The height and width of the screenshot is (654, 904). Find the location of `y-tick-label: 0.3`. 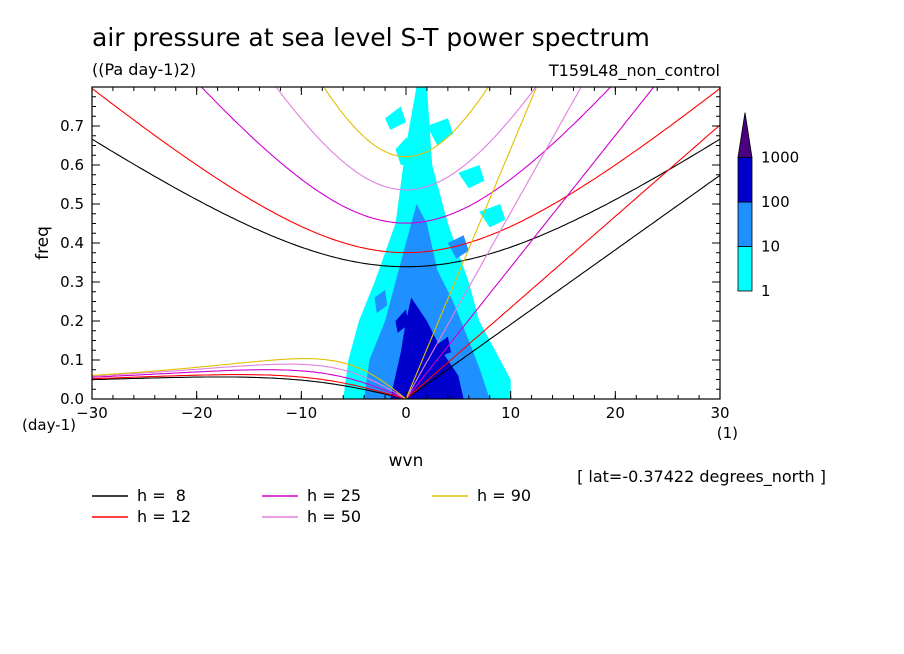

y-tick-label: 0.3 is located at coordinates (72, 282).